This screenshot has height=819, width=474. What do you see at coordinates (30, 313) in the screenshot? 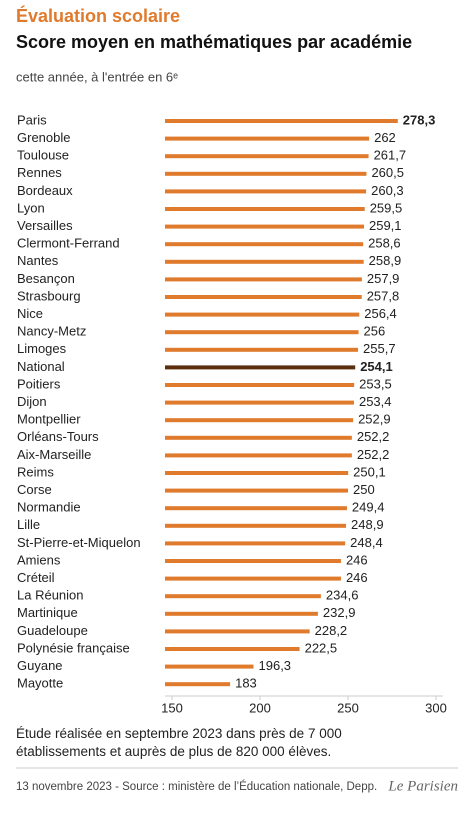
I see `category-label: Nice` at bounding box center [30, 313].